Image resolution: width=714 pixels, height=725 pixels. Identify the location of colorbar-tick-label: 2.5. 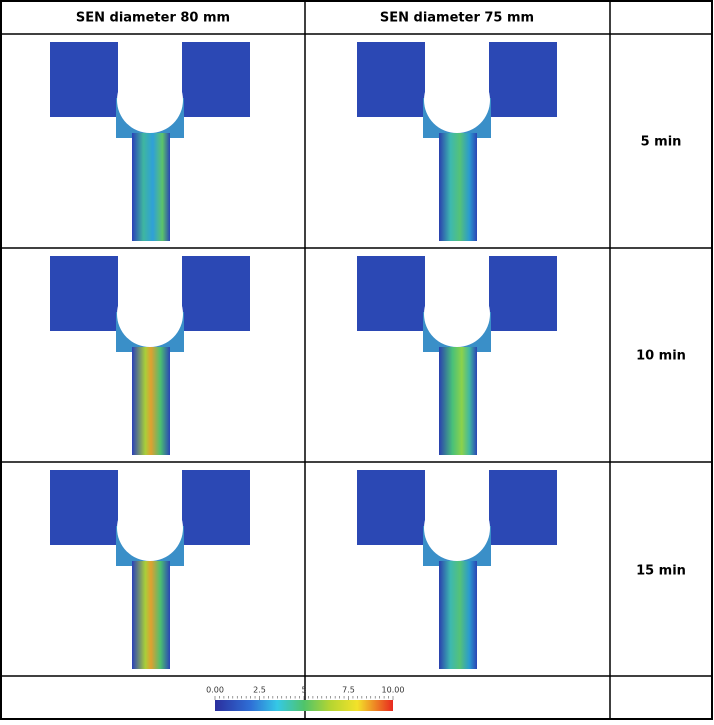
(259, 690).